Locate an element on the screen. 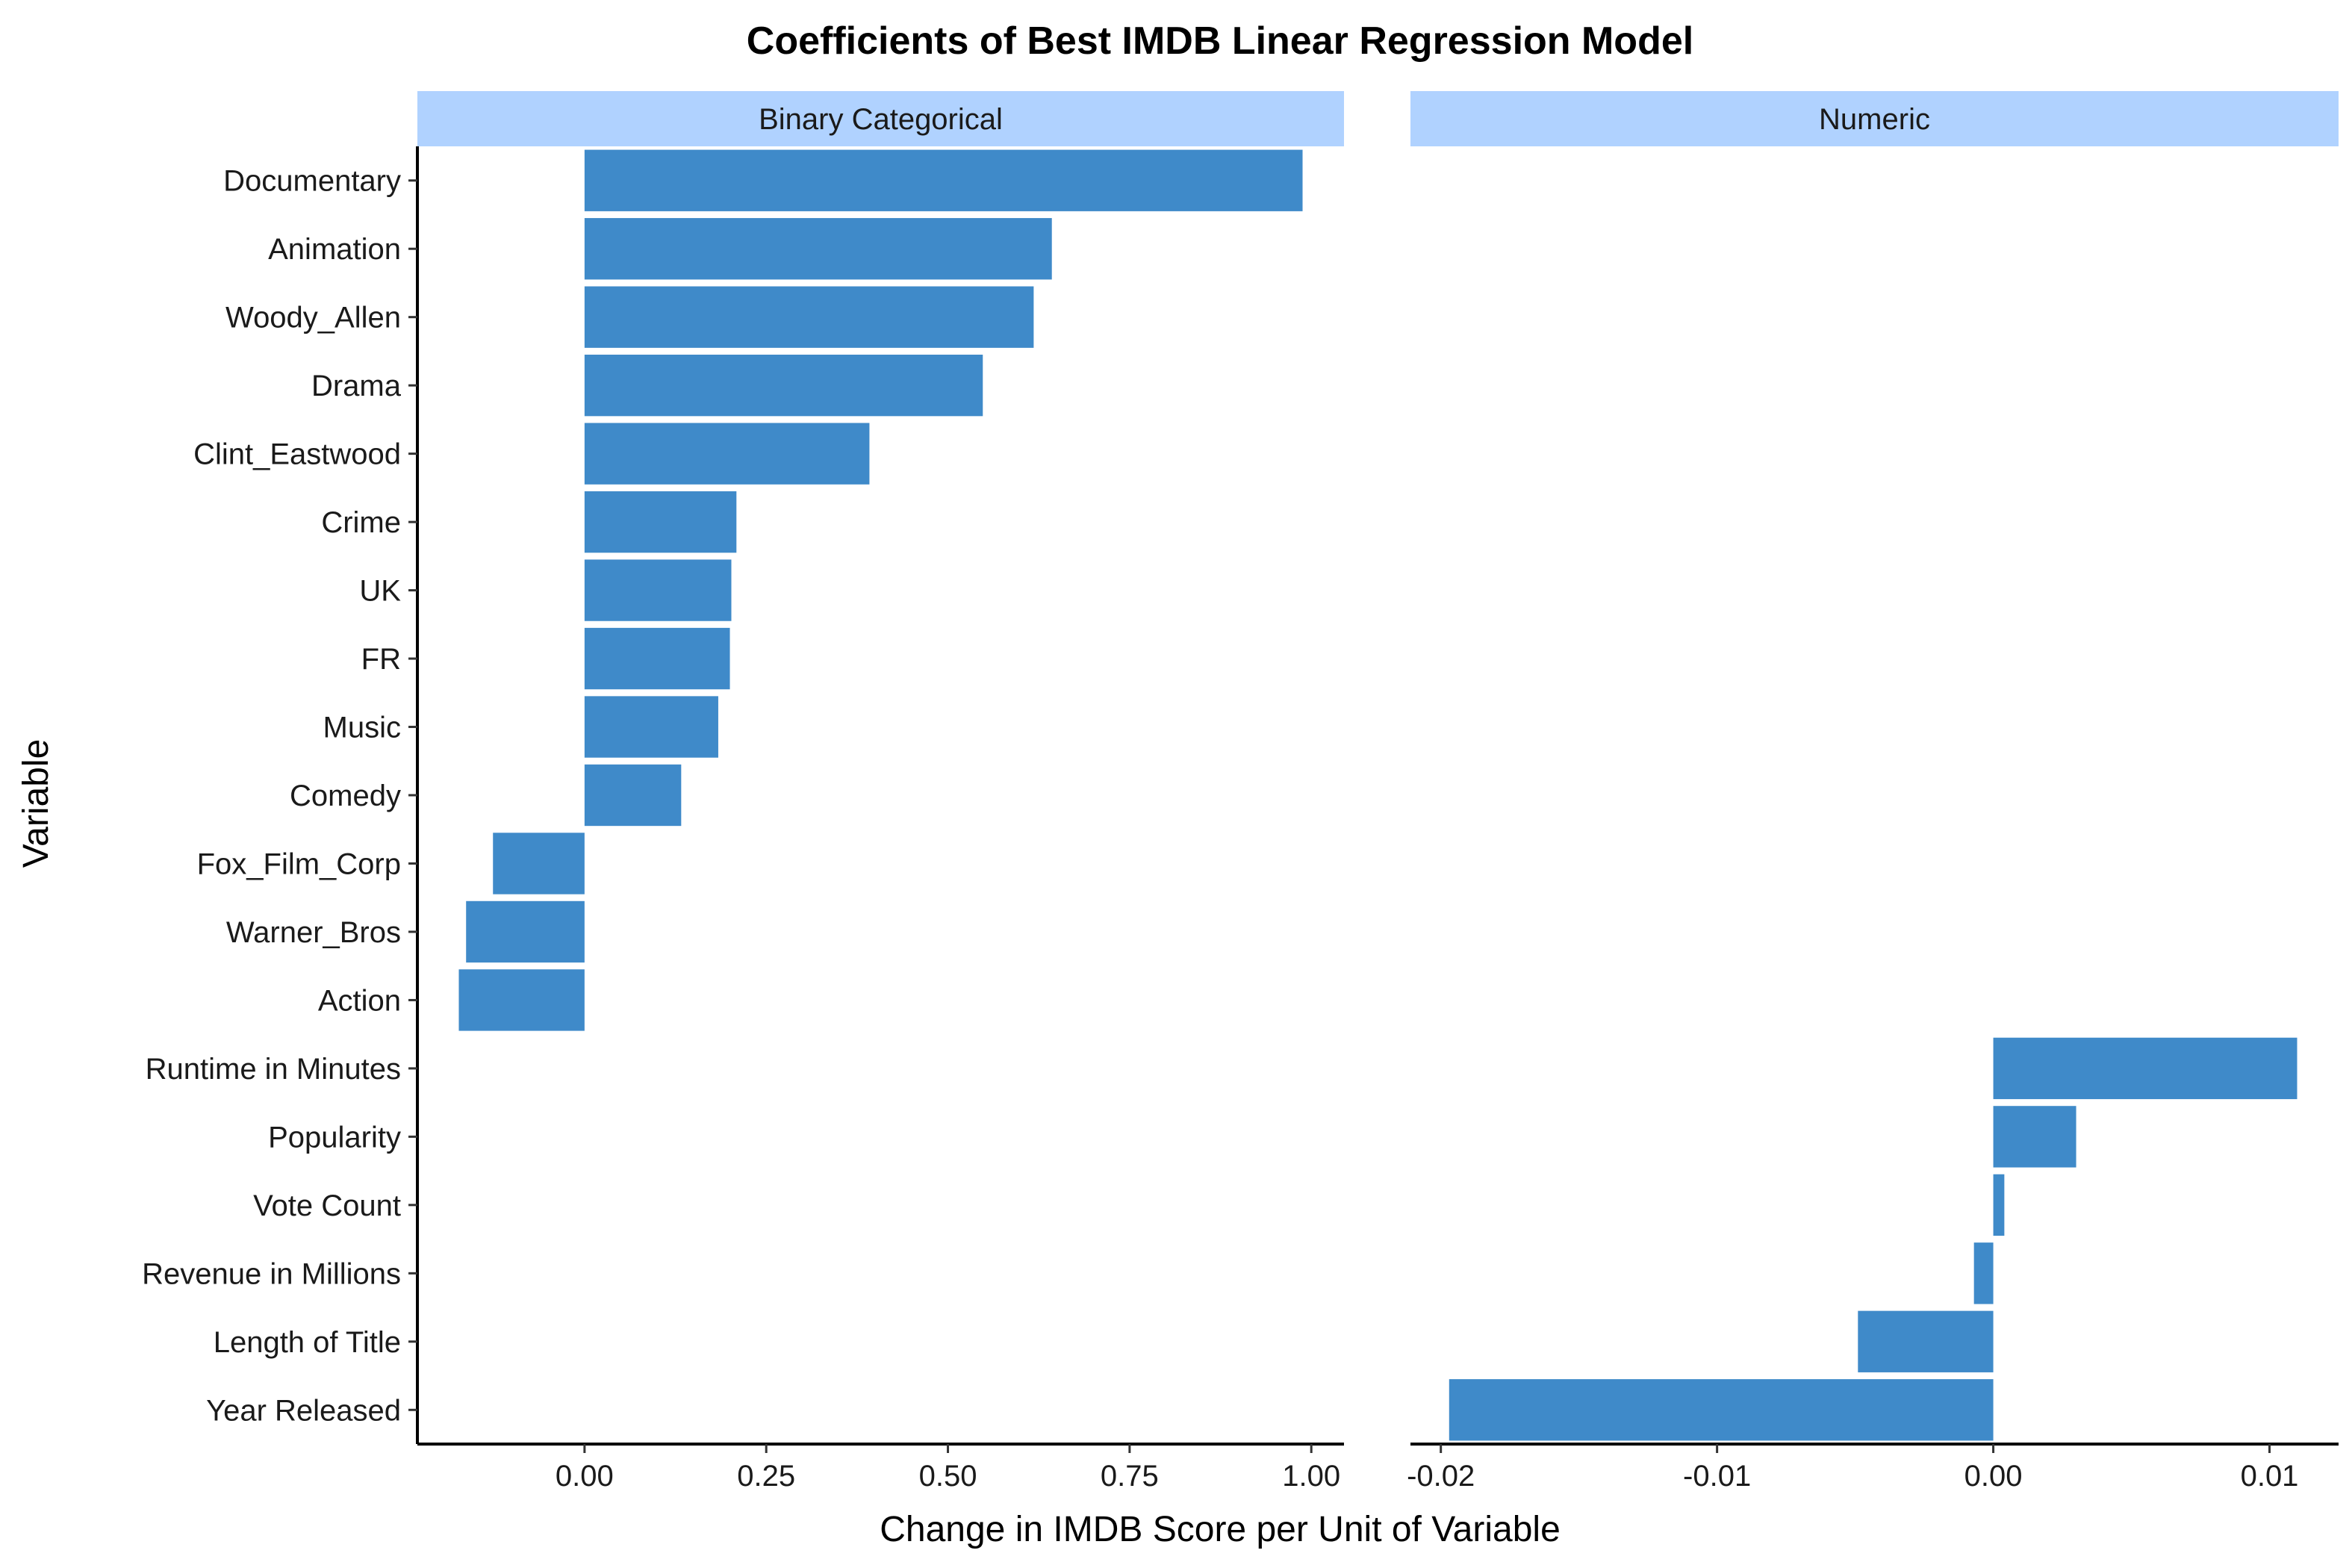  bar-clint-eastwood is located at coordinates (727, 454).